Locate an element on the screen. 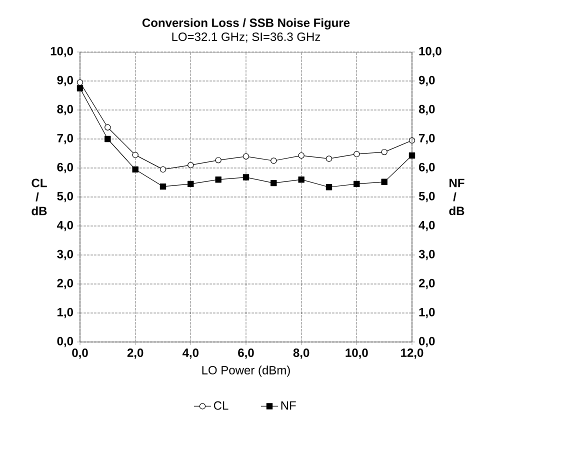  x-tick-label: 2,0 is located at coordinates (135, 353).